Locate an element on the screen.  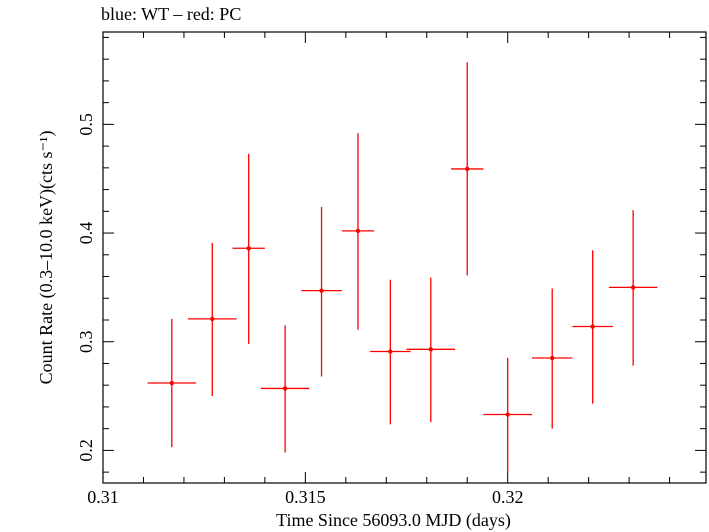
y-tick-label: 0.4 is located at coordinates (86, 233).